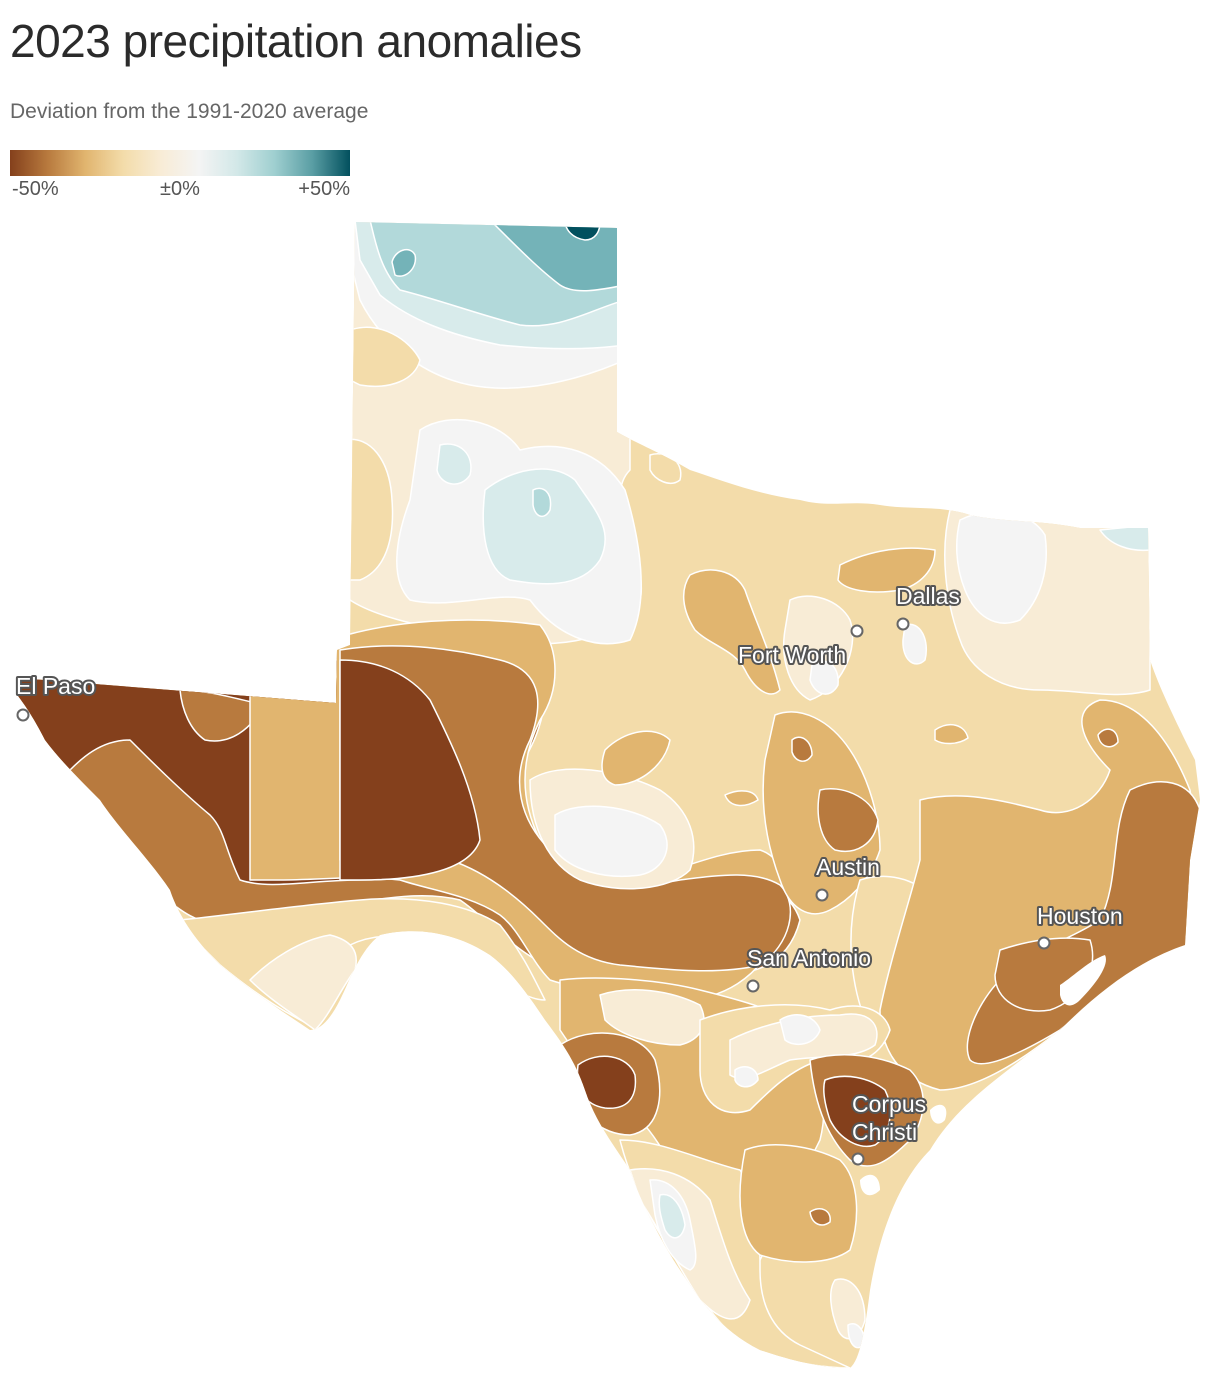 Image resolution: width=1220 pixels, height=1380 pixels. What do you see at coordinates (35, 189) in the screenshot?
I see `legend-min-label: -50%` at bounding box center [35, 189].